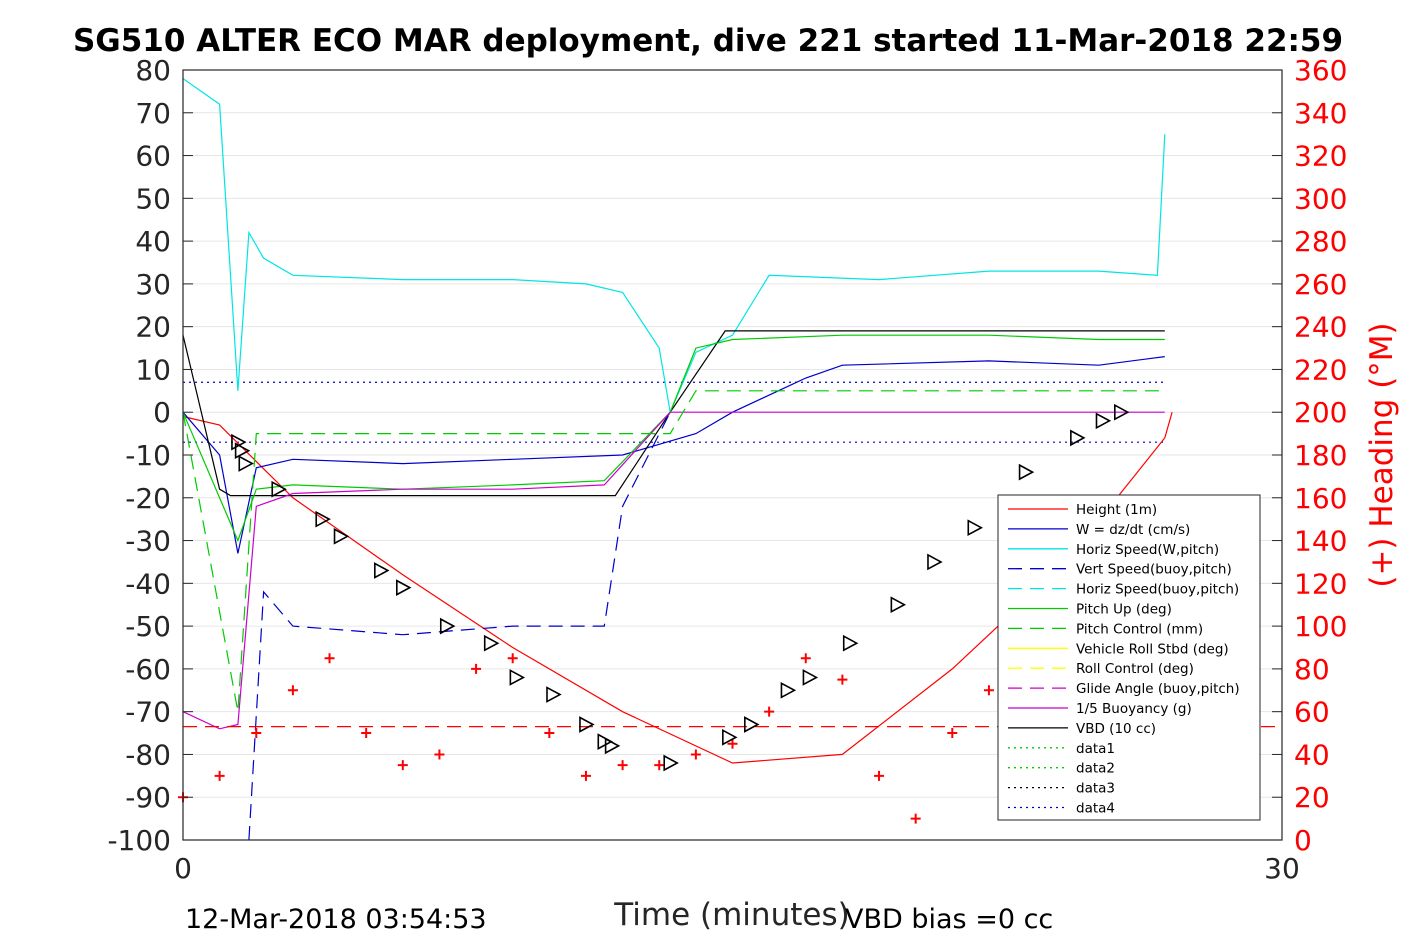 The width and height of the screenshot is (1417, 945). Describe the element at coordinates (1139, 629) in the screenshot. I see `legend-label: Pitch Control (mm)` at that location.